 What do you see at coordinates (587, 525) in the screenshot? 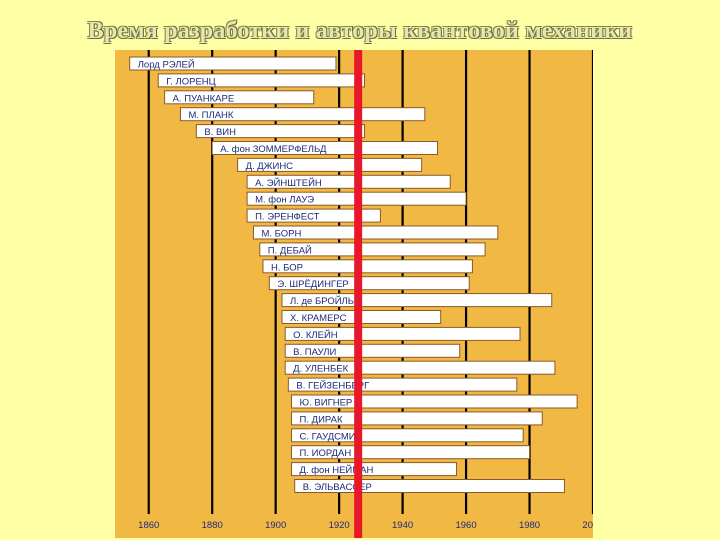
I see `tick-label: 2000` at bounding box center [587, 525].